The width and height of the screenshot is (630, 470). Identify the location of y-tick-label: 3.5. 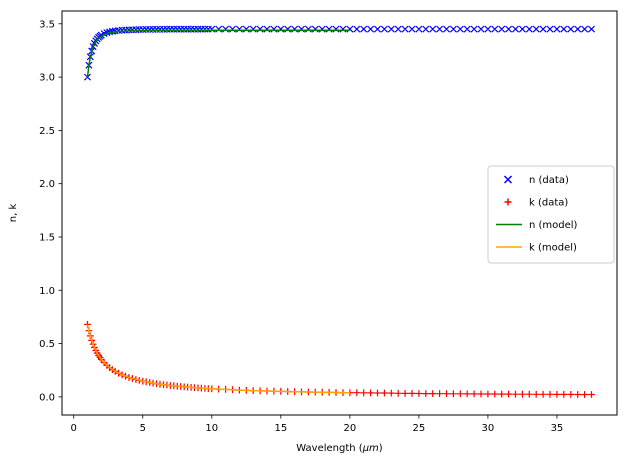
(47, 24).